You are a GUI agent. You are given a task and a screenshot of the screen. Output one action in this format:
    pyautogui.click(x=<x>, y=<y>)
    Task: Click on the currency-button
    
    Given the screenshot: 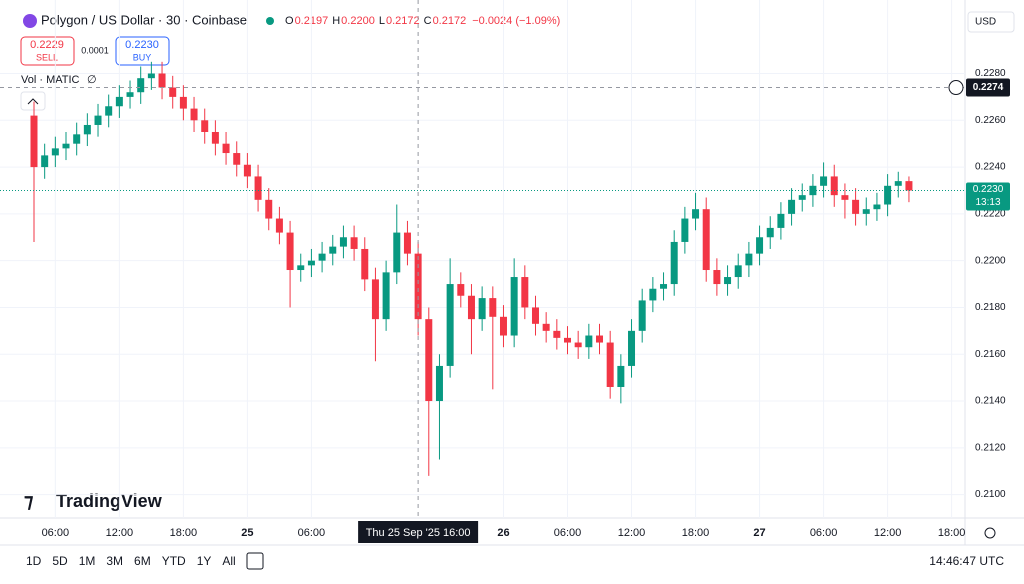 What is the action you would take?
    pyautogui.click(x=991, y=22)
    